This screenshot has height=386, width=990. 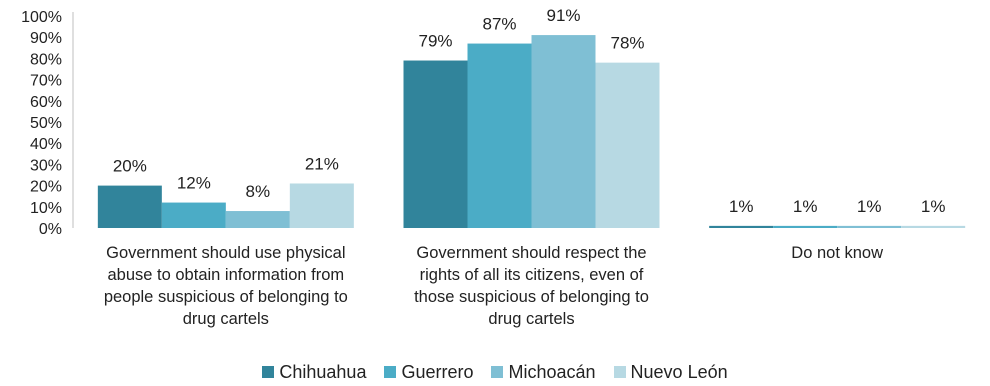 I want to click on y-tick-label: 90%, so click(x=46, y=38).